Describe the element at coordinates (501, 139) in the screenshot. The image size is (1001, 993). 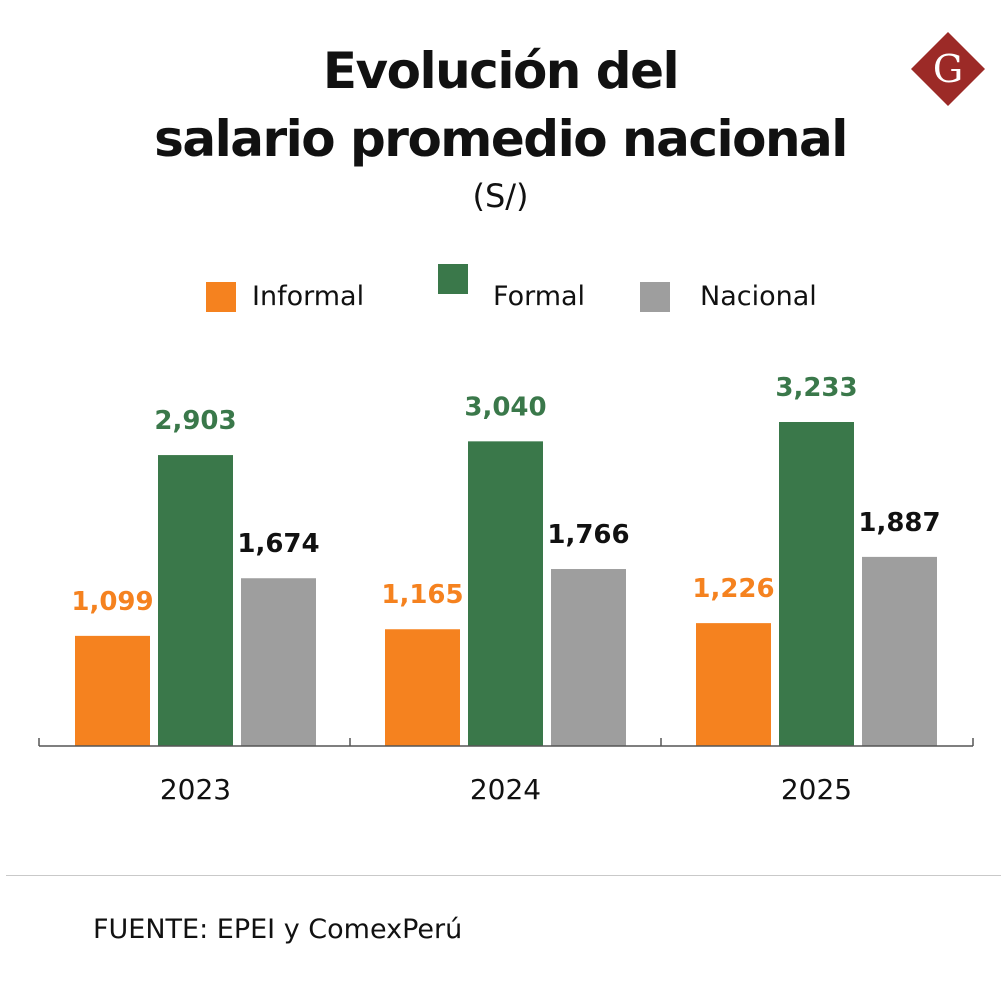
I see `chart-title-line-2: salario promedio nacional` at that location.